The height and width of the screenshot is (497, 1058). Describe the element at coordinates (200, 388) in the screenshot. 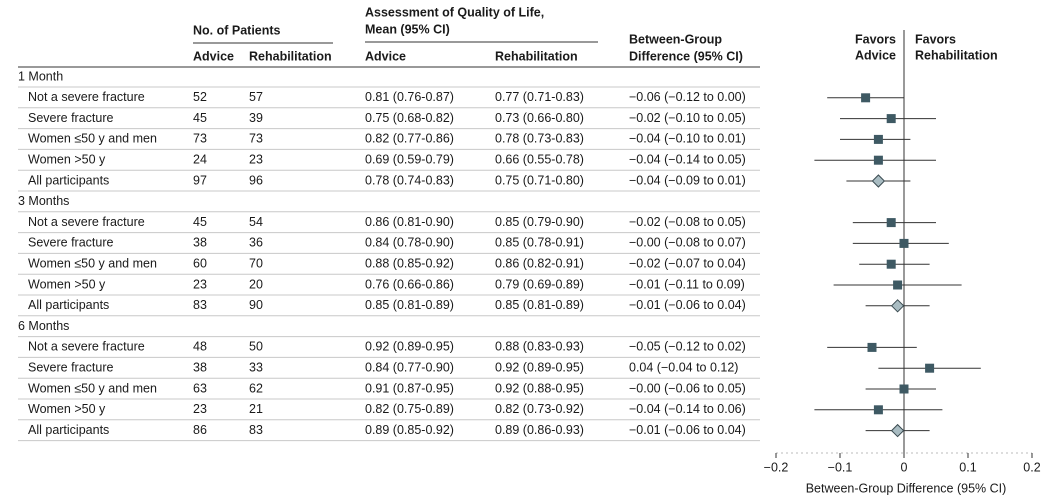

I see `advice-n: 63` at that location.